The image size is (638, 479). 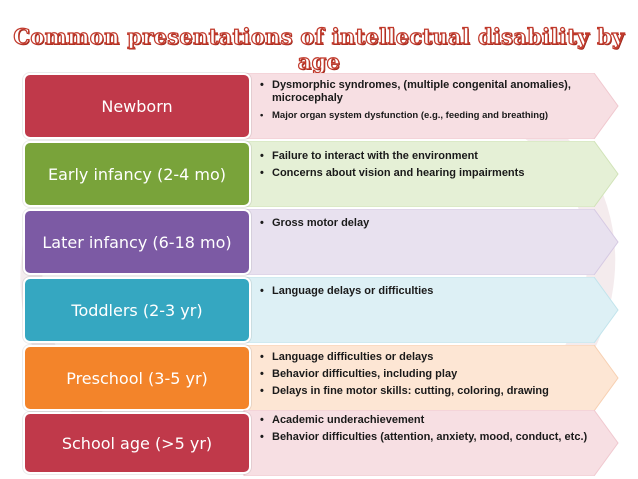 I want to click on age-label: Early infancy (2-4 mo), so click(x=137, y=174).